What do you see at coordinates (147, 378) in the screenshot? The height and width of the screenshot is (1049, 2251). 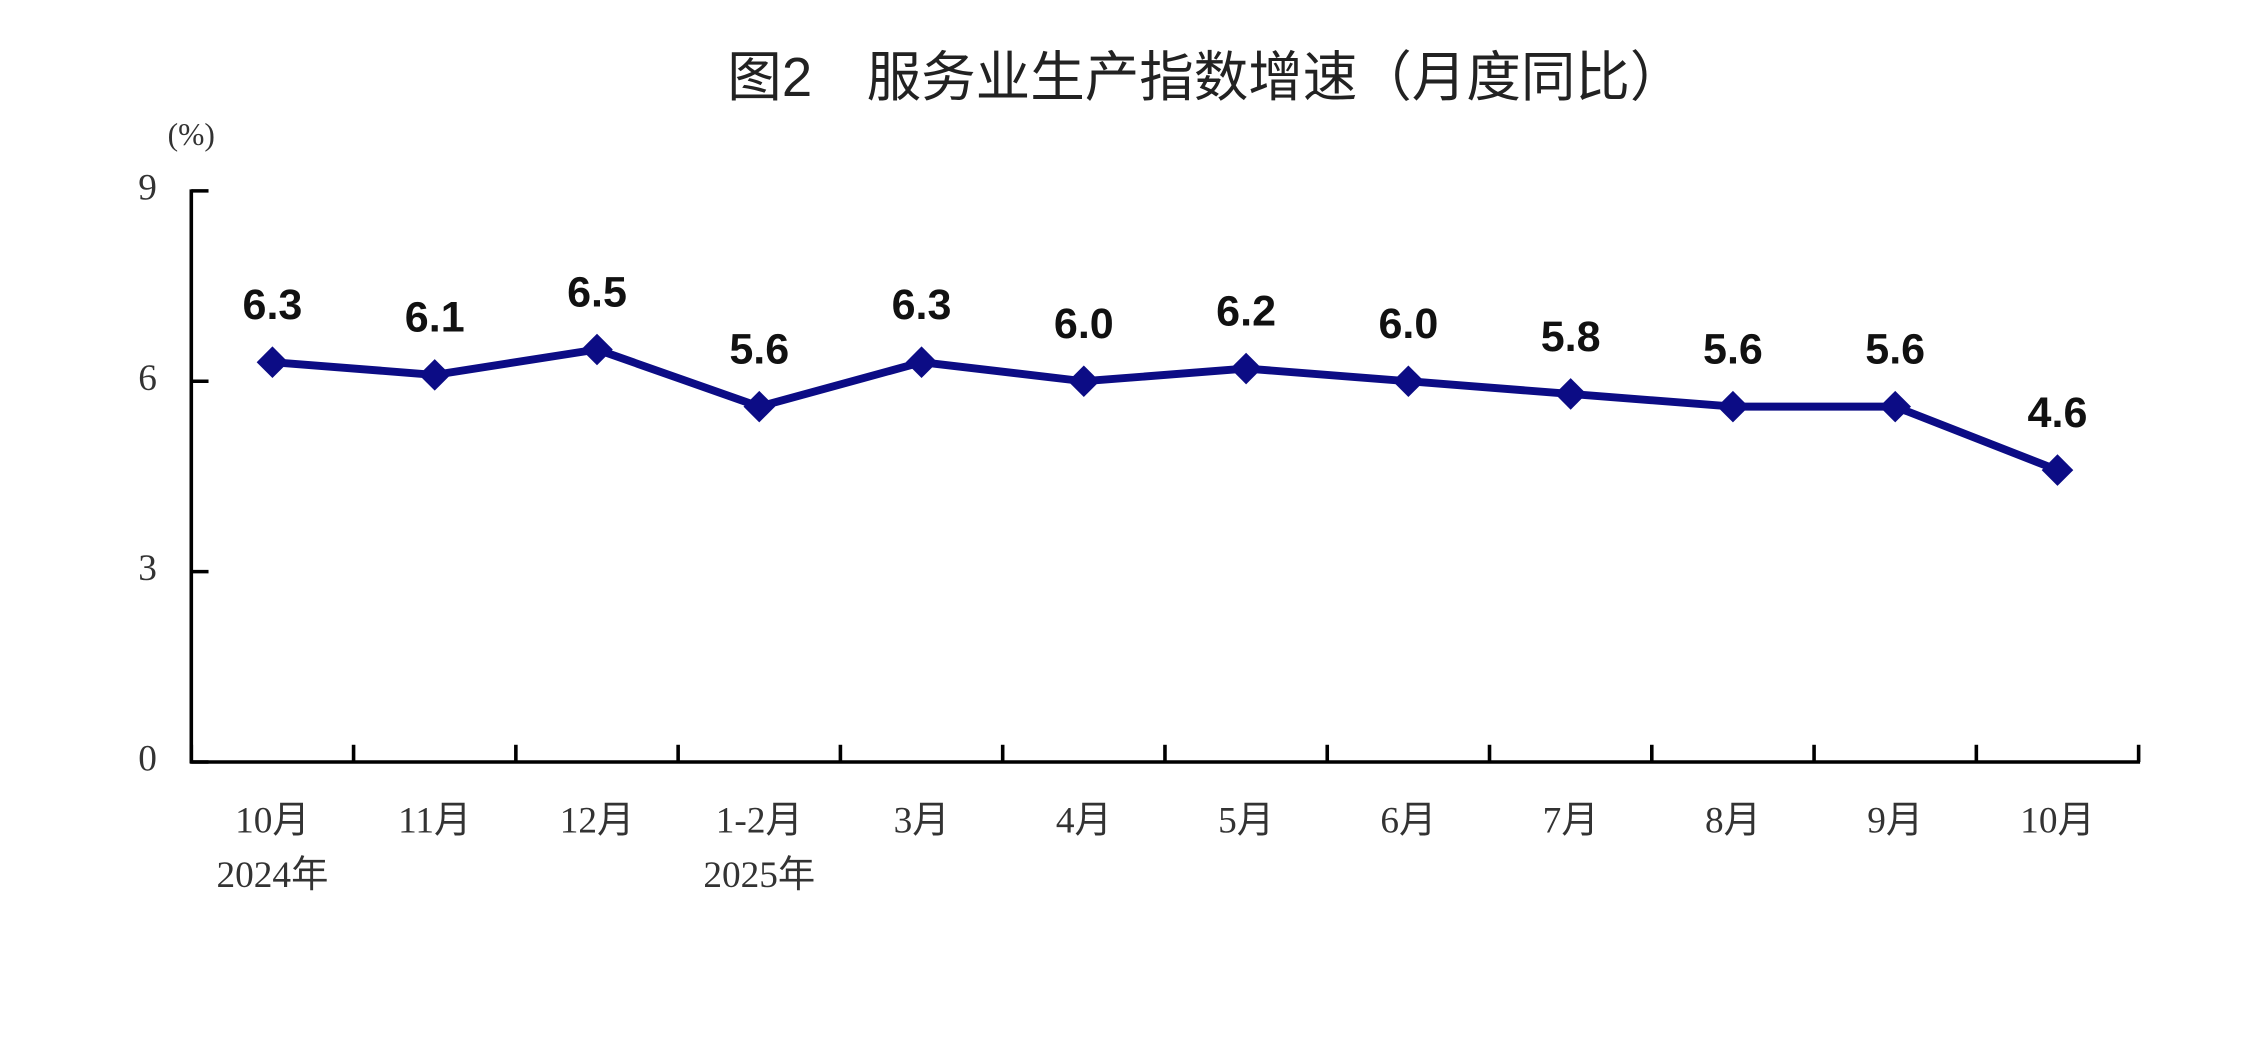 I see `y-tick-label: 6` at bounding box center [147, 378].